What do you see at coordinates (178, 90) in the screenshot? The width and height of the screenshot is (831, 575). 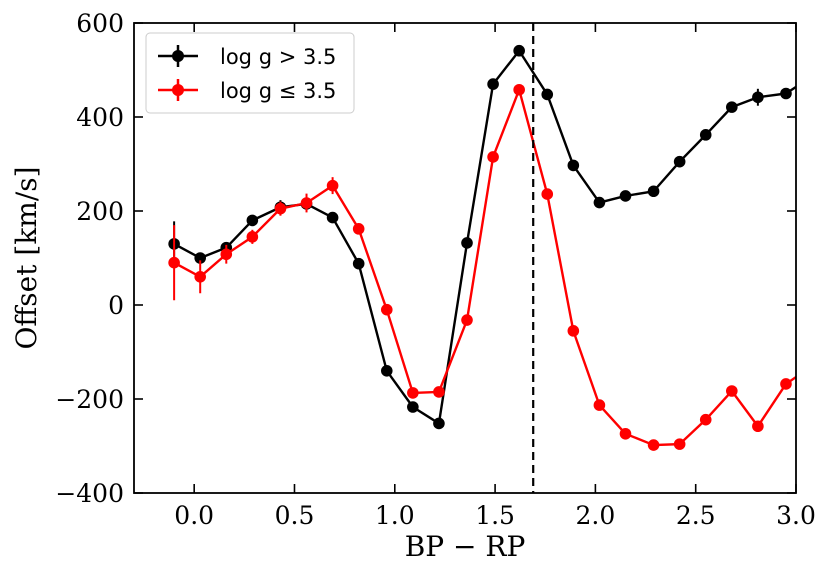 I see `legend-marker-low-gravity` at bounding box center [178, 90].